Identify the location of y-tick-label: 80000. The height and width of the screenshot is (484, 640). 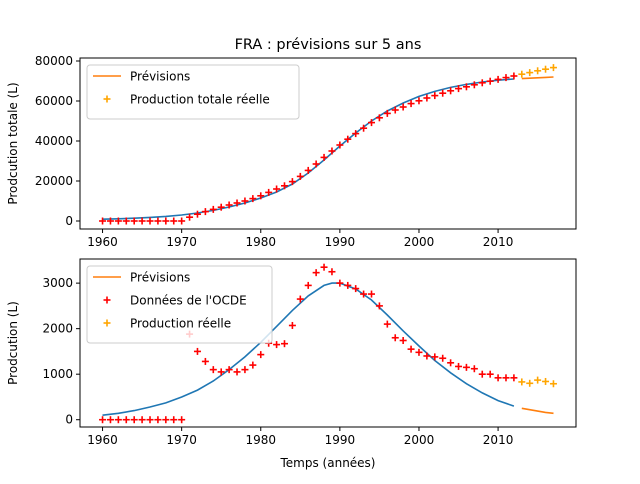
(54, 61).